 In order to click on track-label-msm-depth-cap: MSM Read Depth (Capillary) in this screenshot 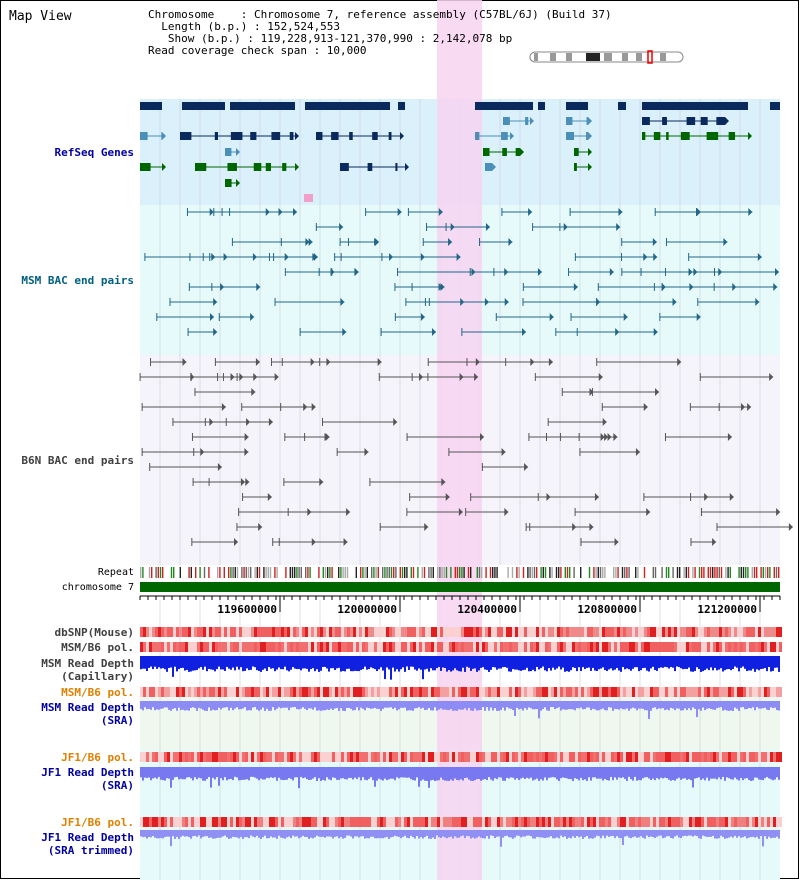, I will do `click(87, 670)`.